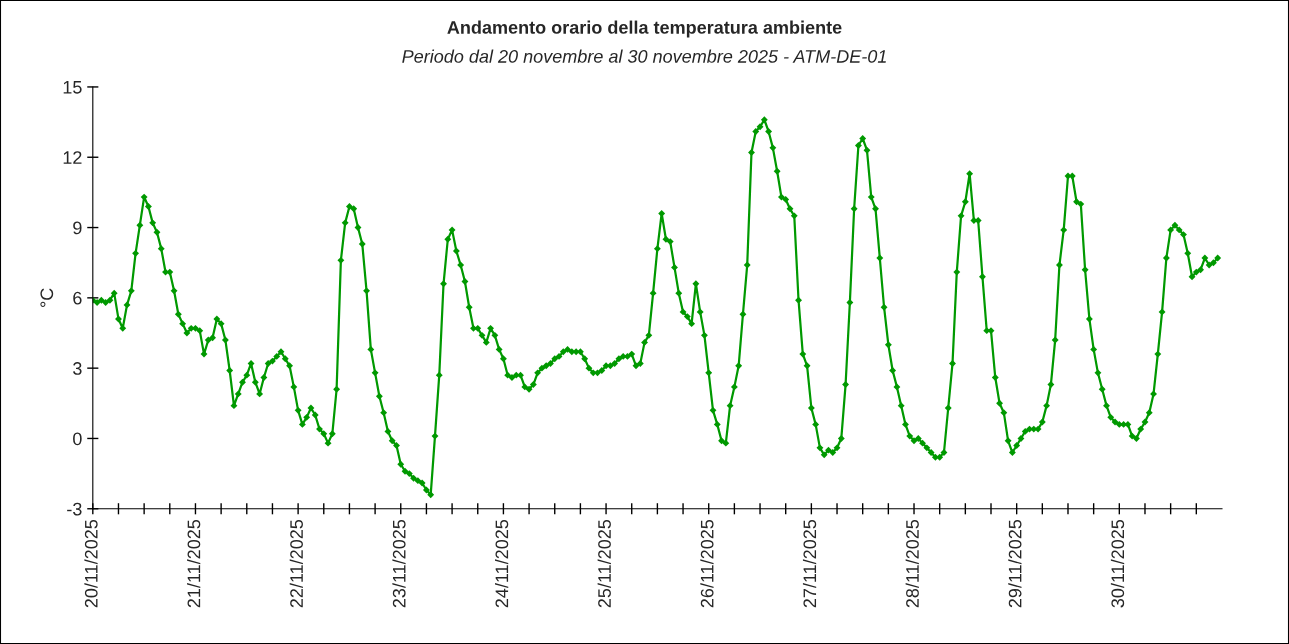  I want to click on x-tick-label: 25/11/2025, so click(604, 563).